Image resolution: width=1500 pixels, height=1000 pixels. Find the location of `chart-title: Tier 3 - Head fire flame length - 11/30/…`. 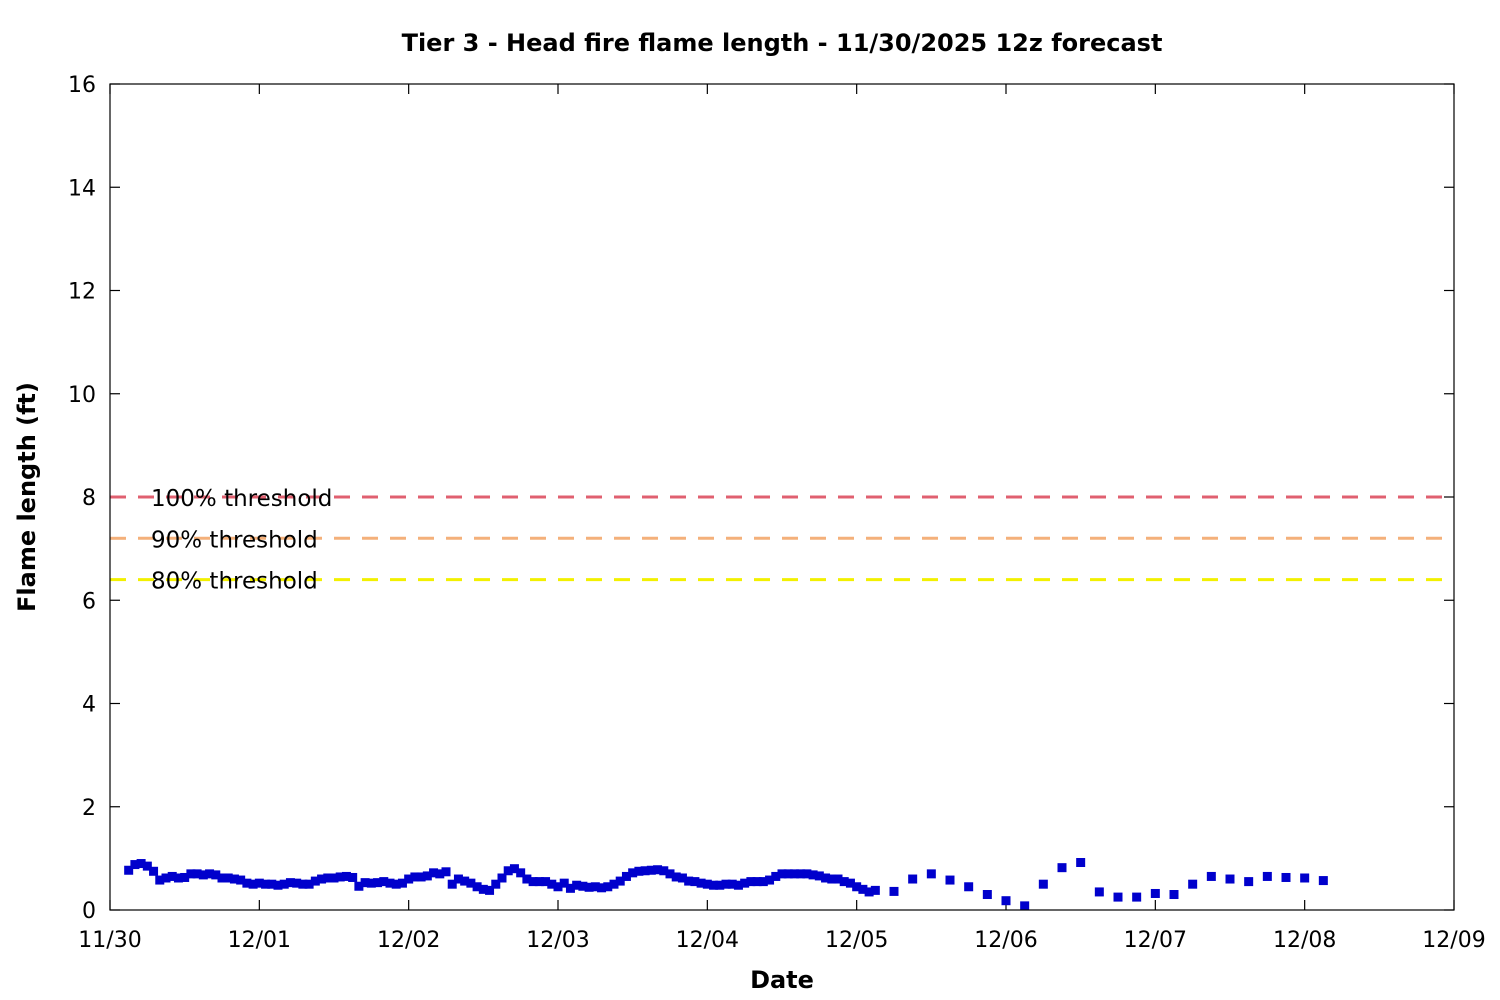

chart-title: Tier 3 - Head fire flame length - 11/30/… is located at coordinates (782, 43).